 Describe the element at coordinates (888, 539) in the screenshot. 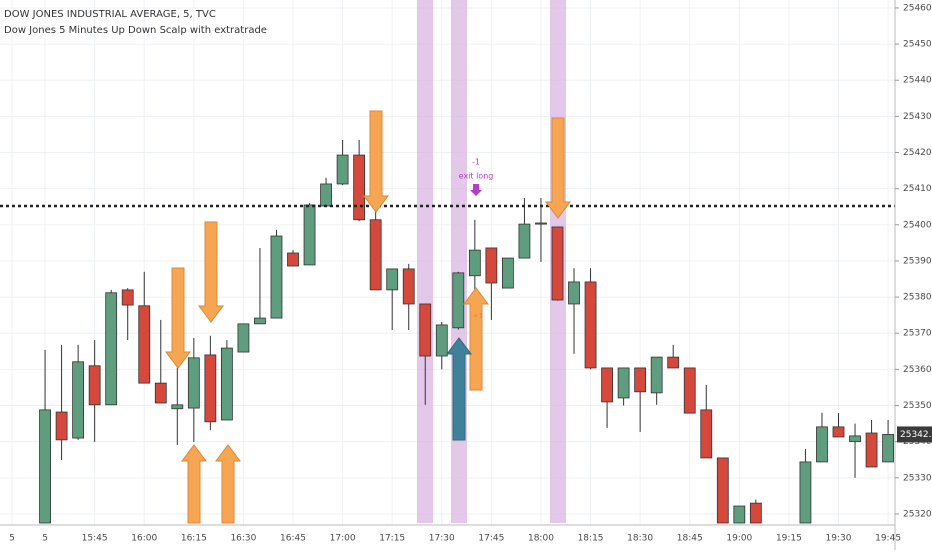

I see `x-tick-label: 19:45` at that location.